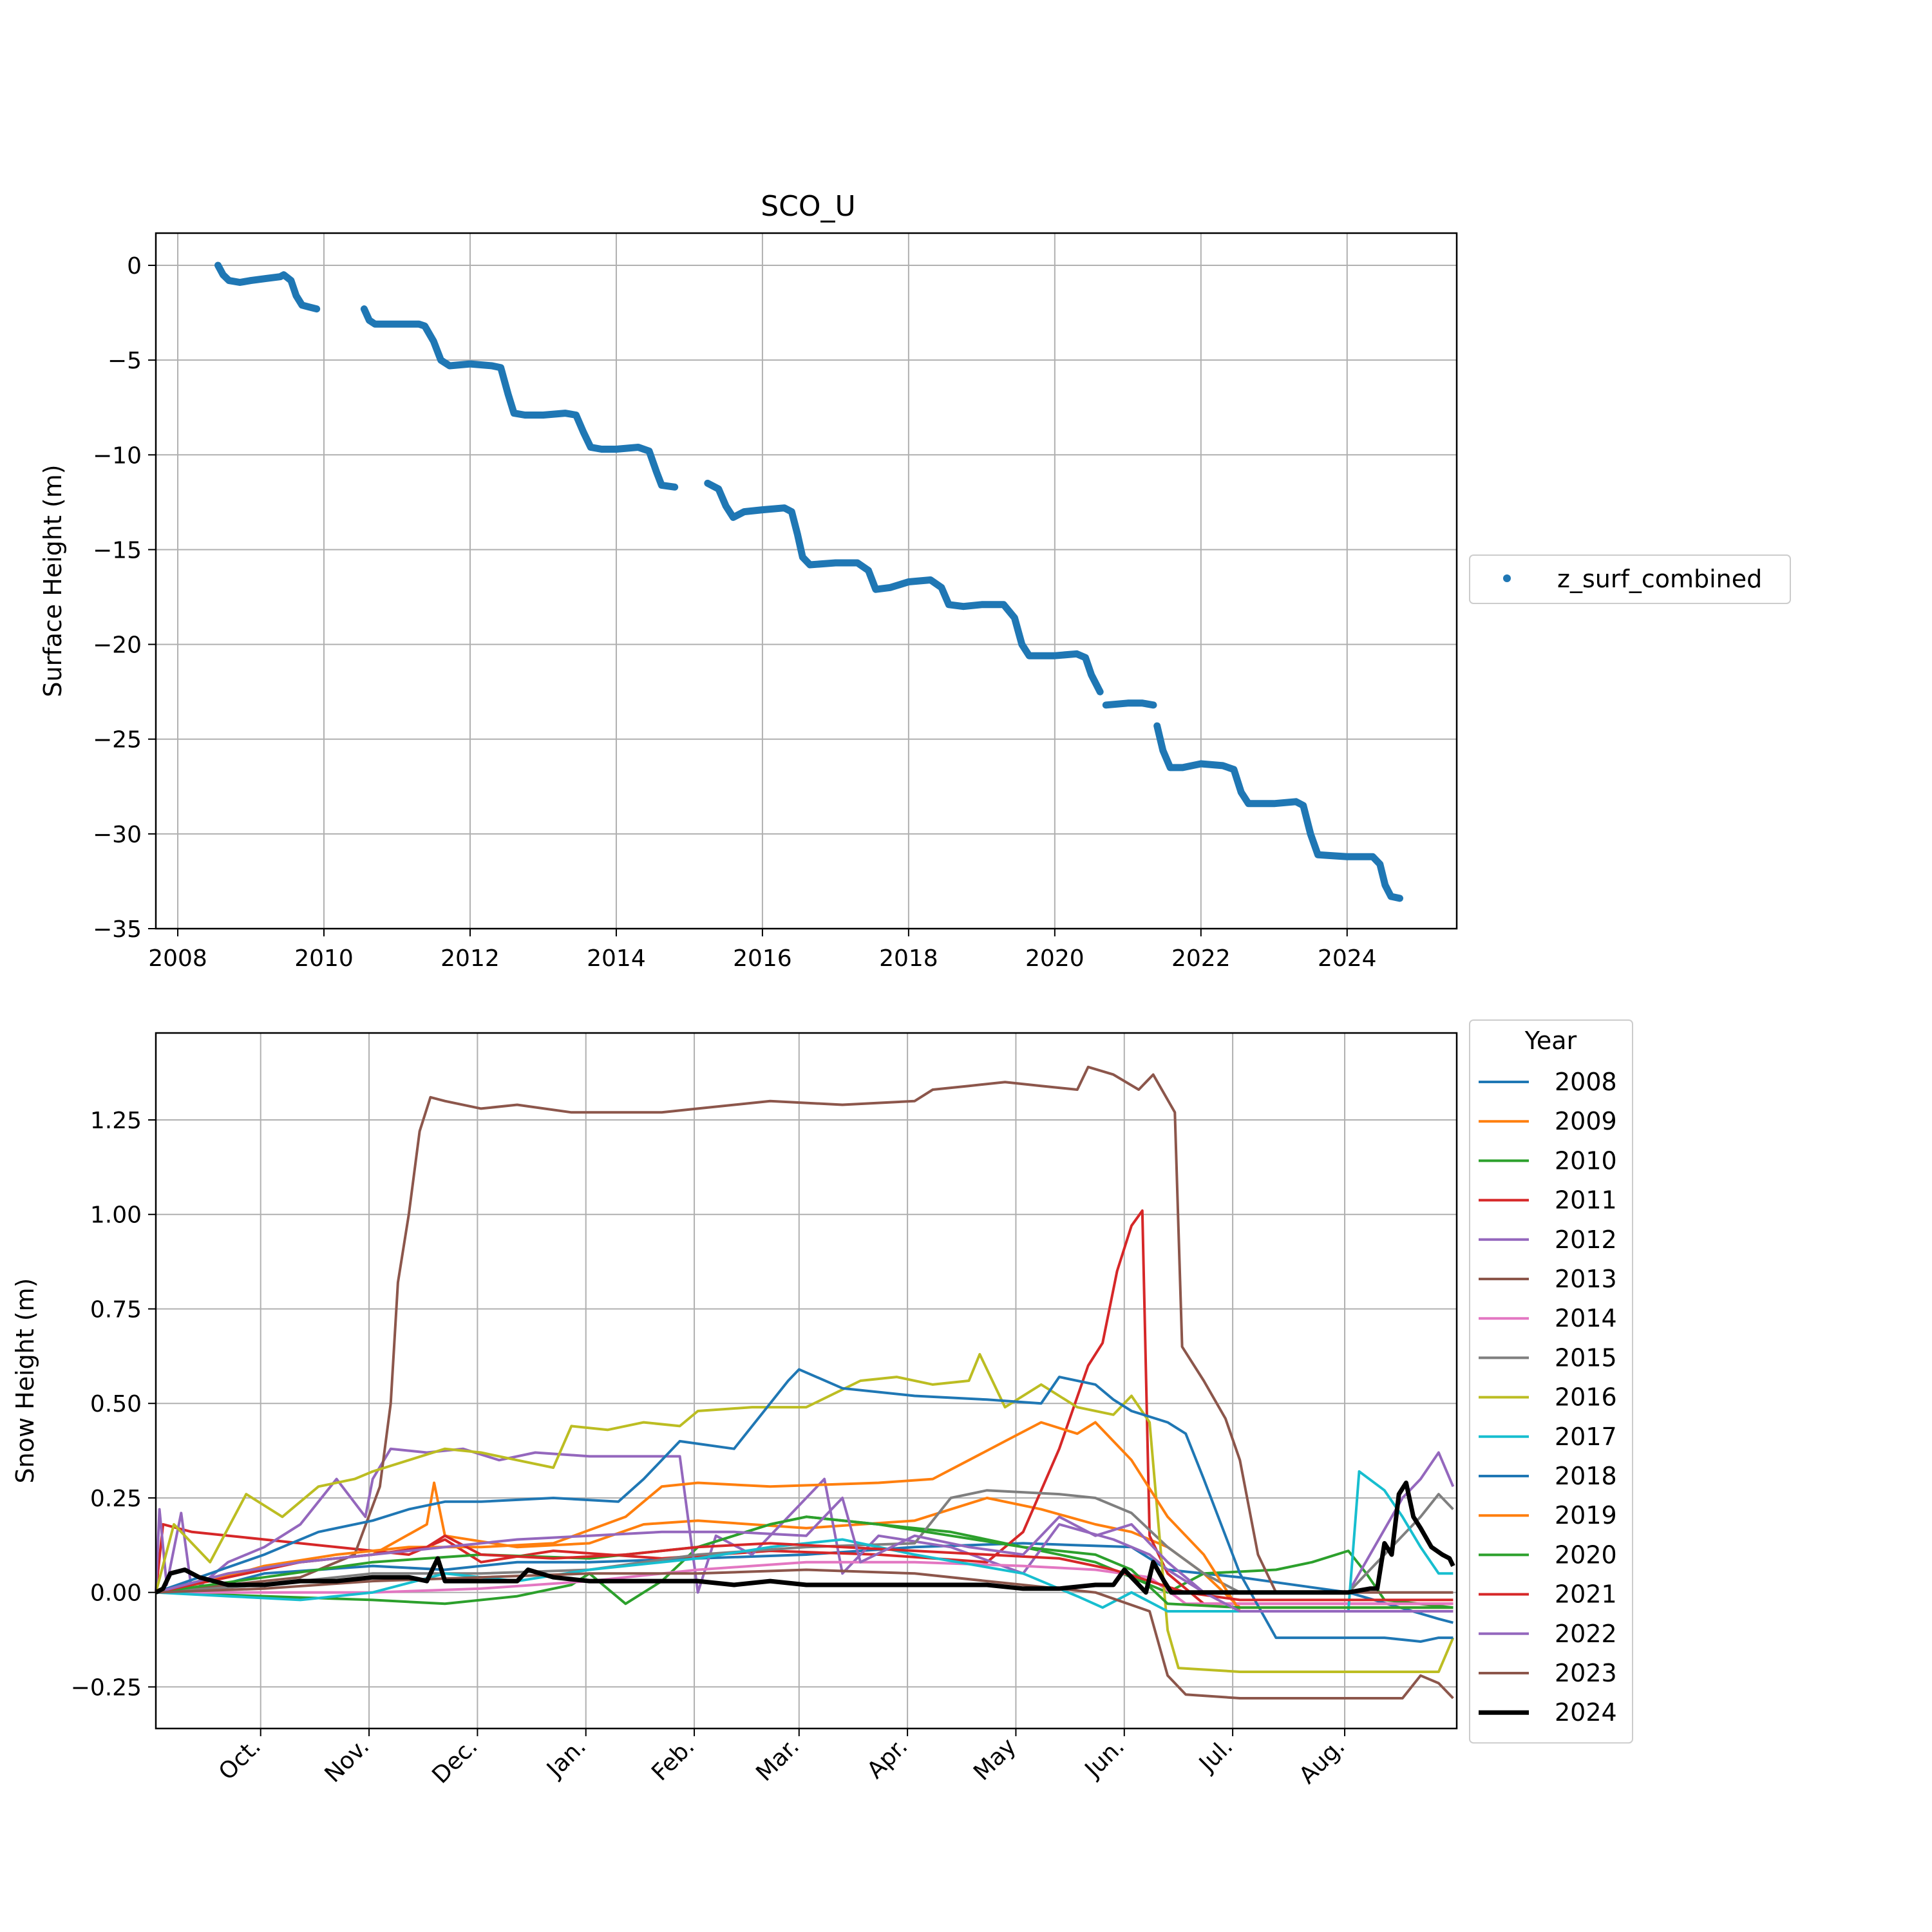 The height and width of the screenshot is (1932, 1932). Describe the element at coordinates (348, 1760) in the screenshot. I see `x-tick-label: Nov.` at that location.